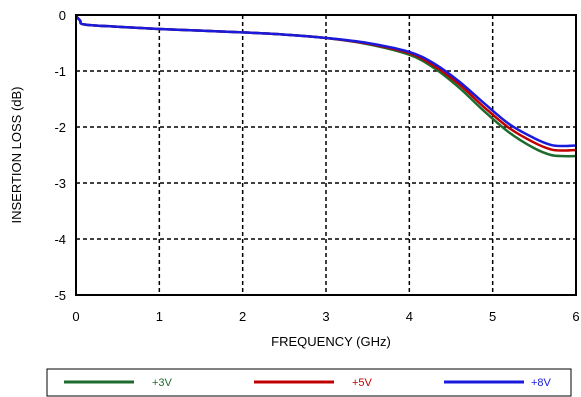 The width and height of the screenshot is (581, 397). I want to click on y-tick-label: -3, so click(60, 183).